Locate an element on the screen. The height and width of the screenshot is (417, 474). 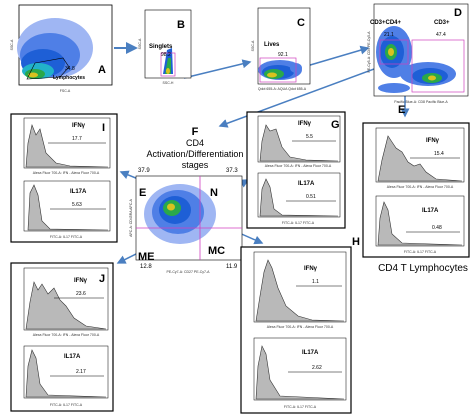
panel-b-gate-name: Singlets is located at coordinates (161, 47).